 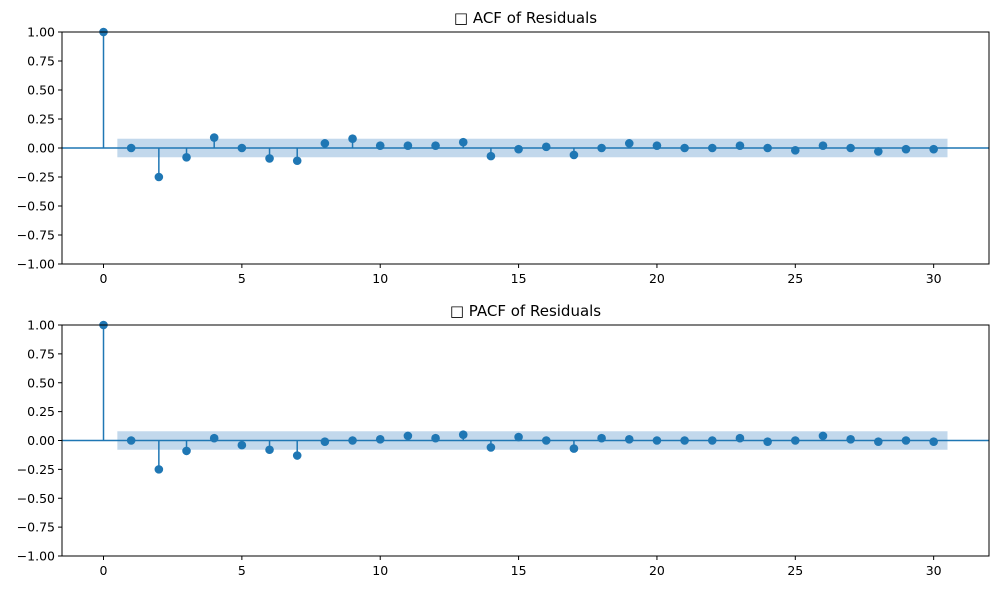 I want to click on acf-xtick-label: 5, so click(x=242, y=278).